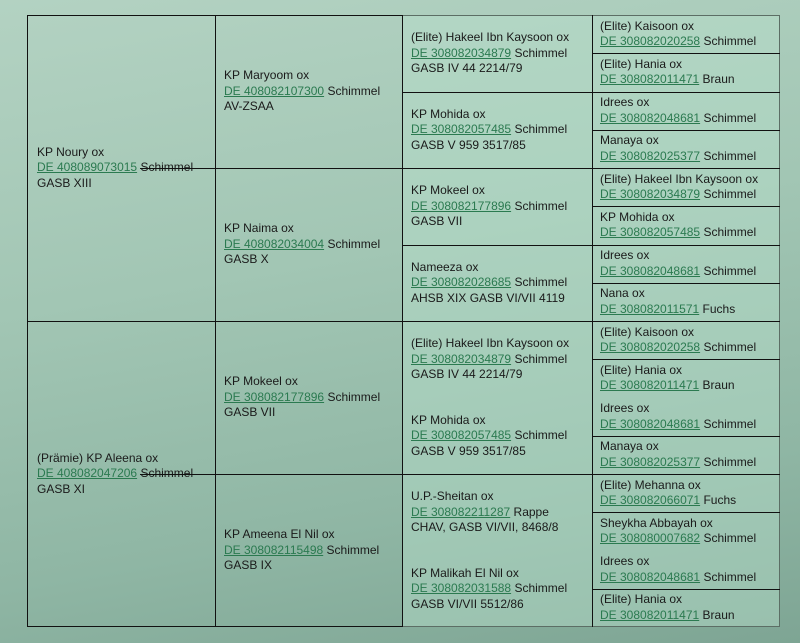  Describe the element at coordinates (465, 572) in the screenshot. I see `horse-name: KP Malikah El Nil ox` at that location.